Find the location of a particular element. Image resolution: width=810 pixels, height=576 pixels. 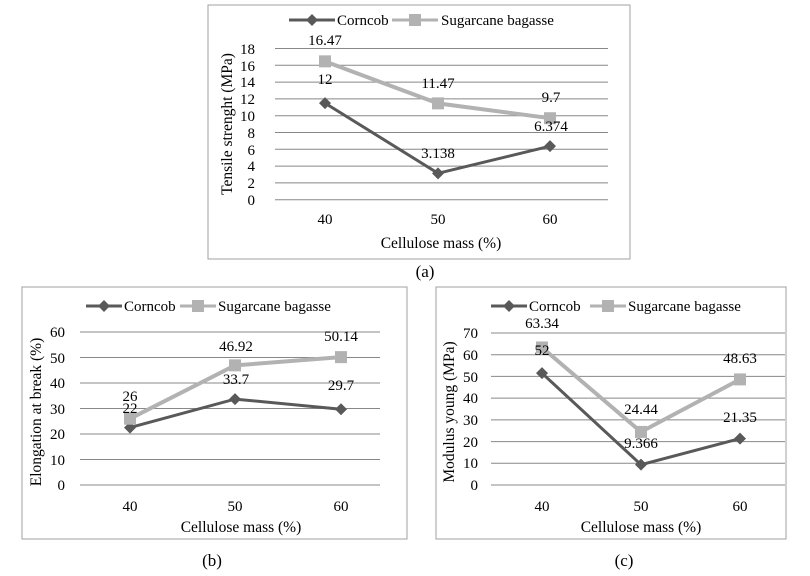

chart-c-series-sugarcane is located at coordinates (641, 389).